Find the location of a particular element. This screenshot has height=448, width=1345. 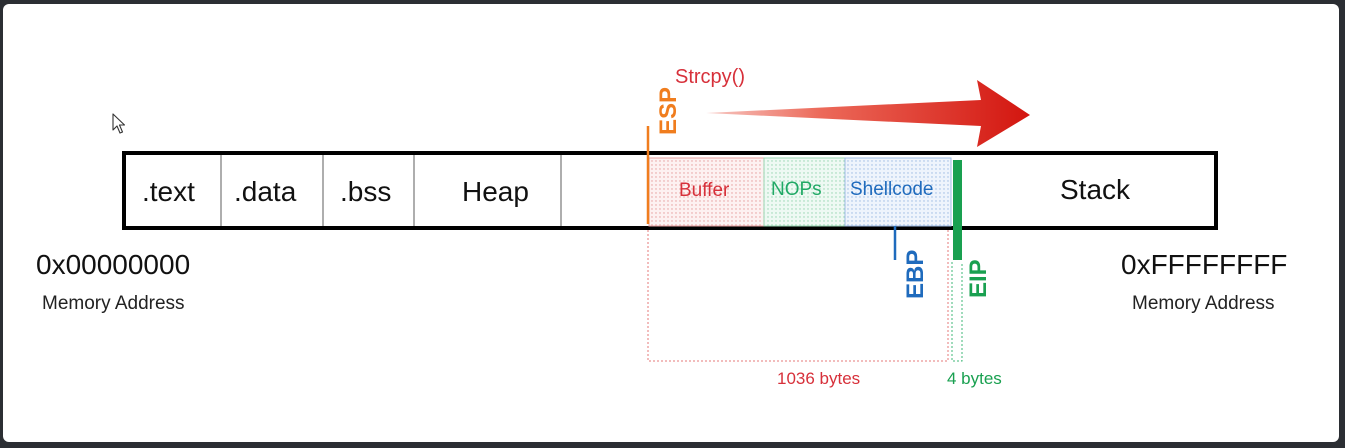

shellcode-block is located at coordinates (898, 192).